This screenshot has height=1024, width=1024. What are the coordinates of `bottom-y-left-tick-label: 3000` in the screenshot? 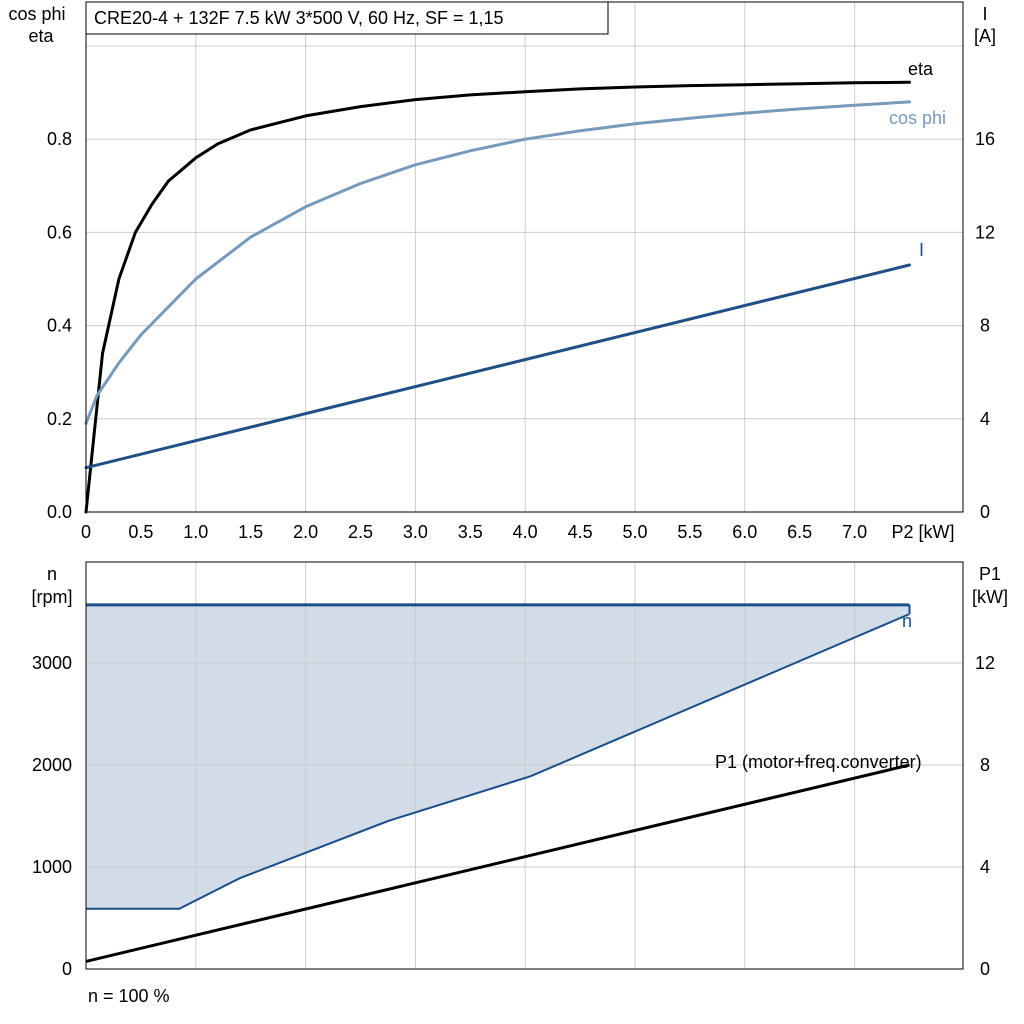 It's located at (52, 663).